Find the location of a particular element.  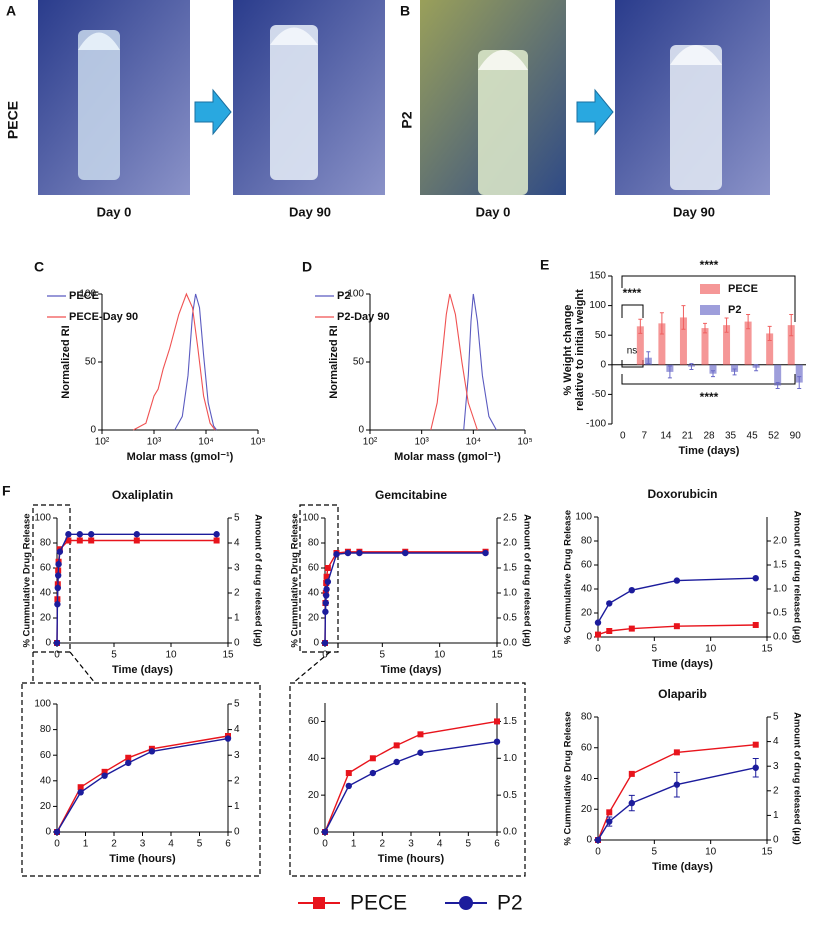

caption: Day 0 is located at coordinates (493, 211).